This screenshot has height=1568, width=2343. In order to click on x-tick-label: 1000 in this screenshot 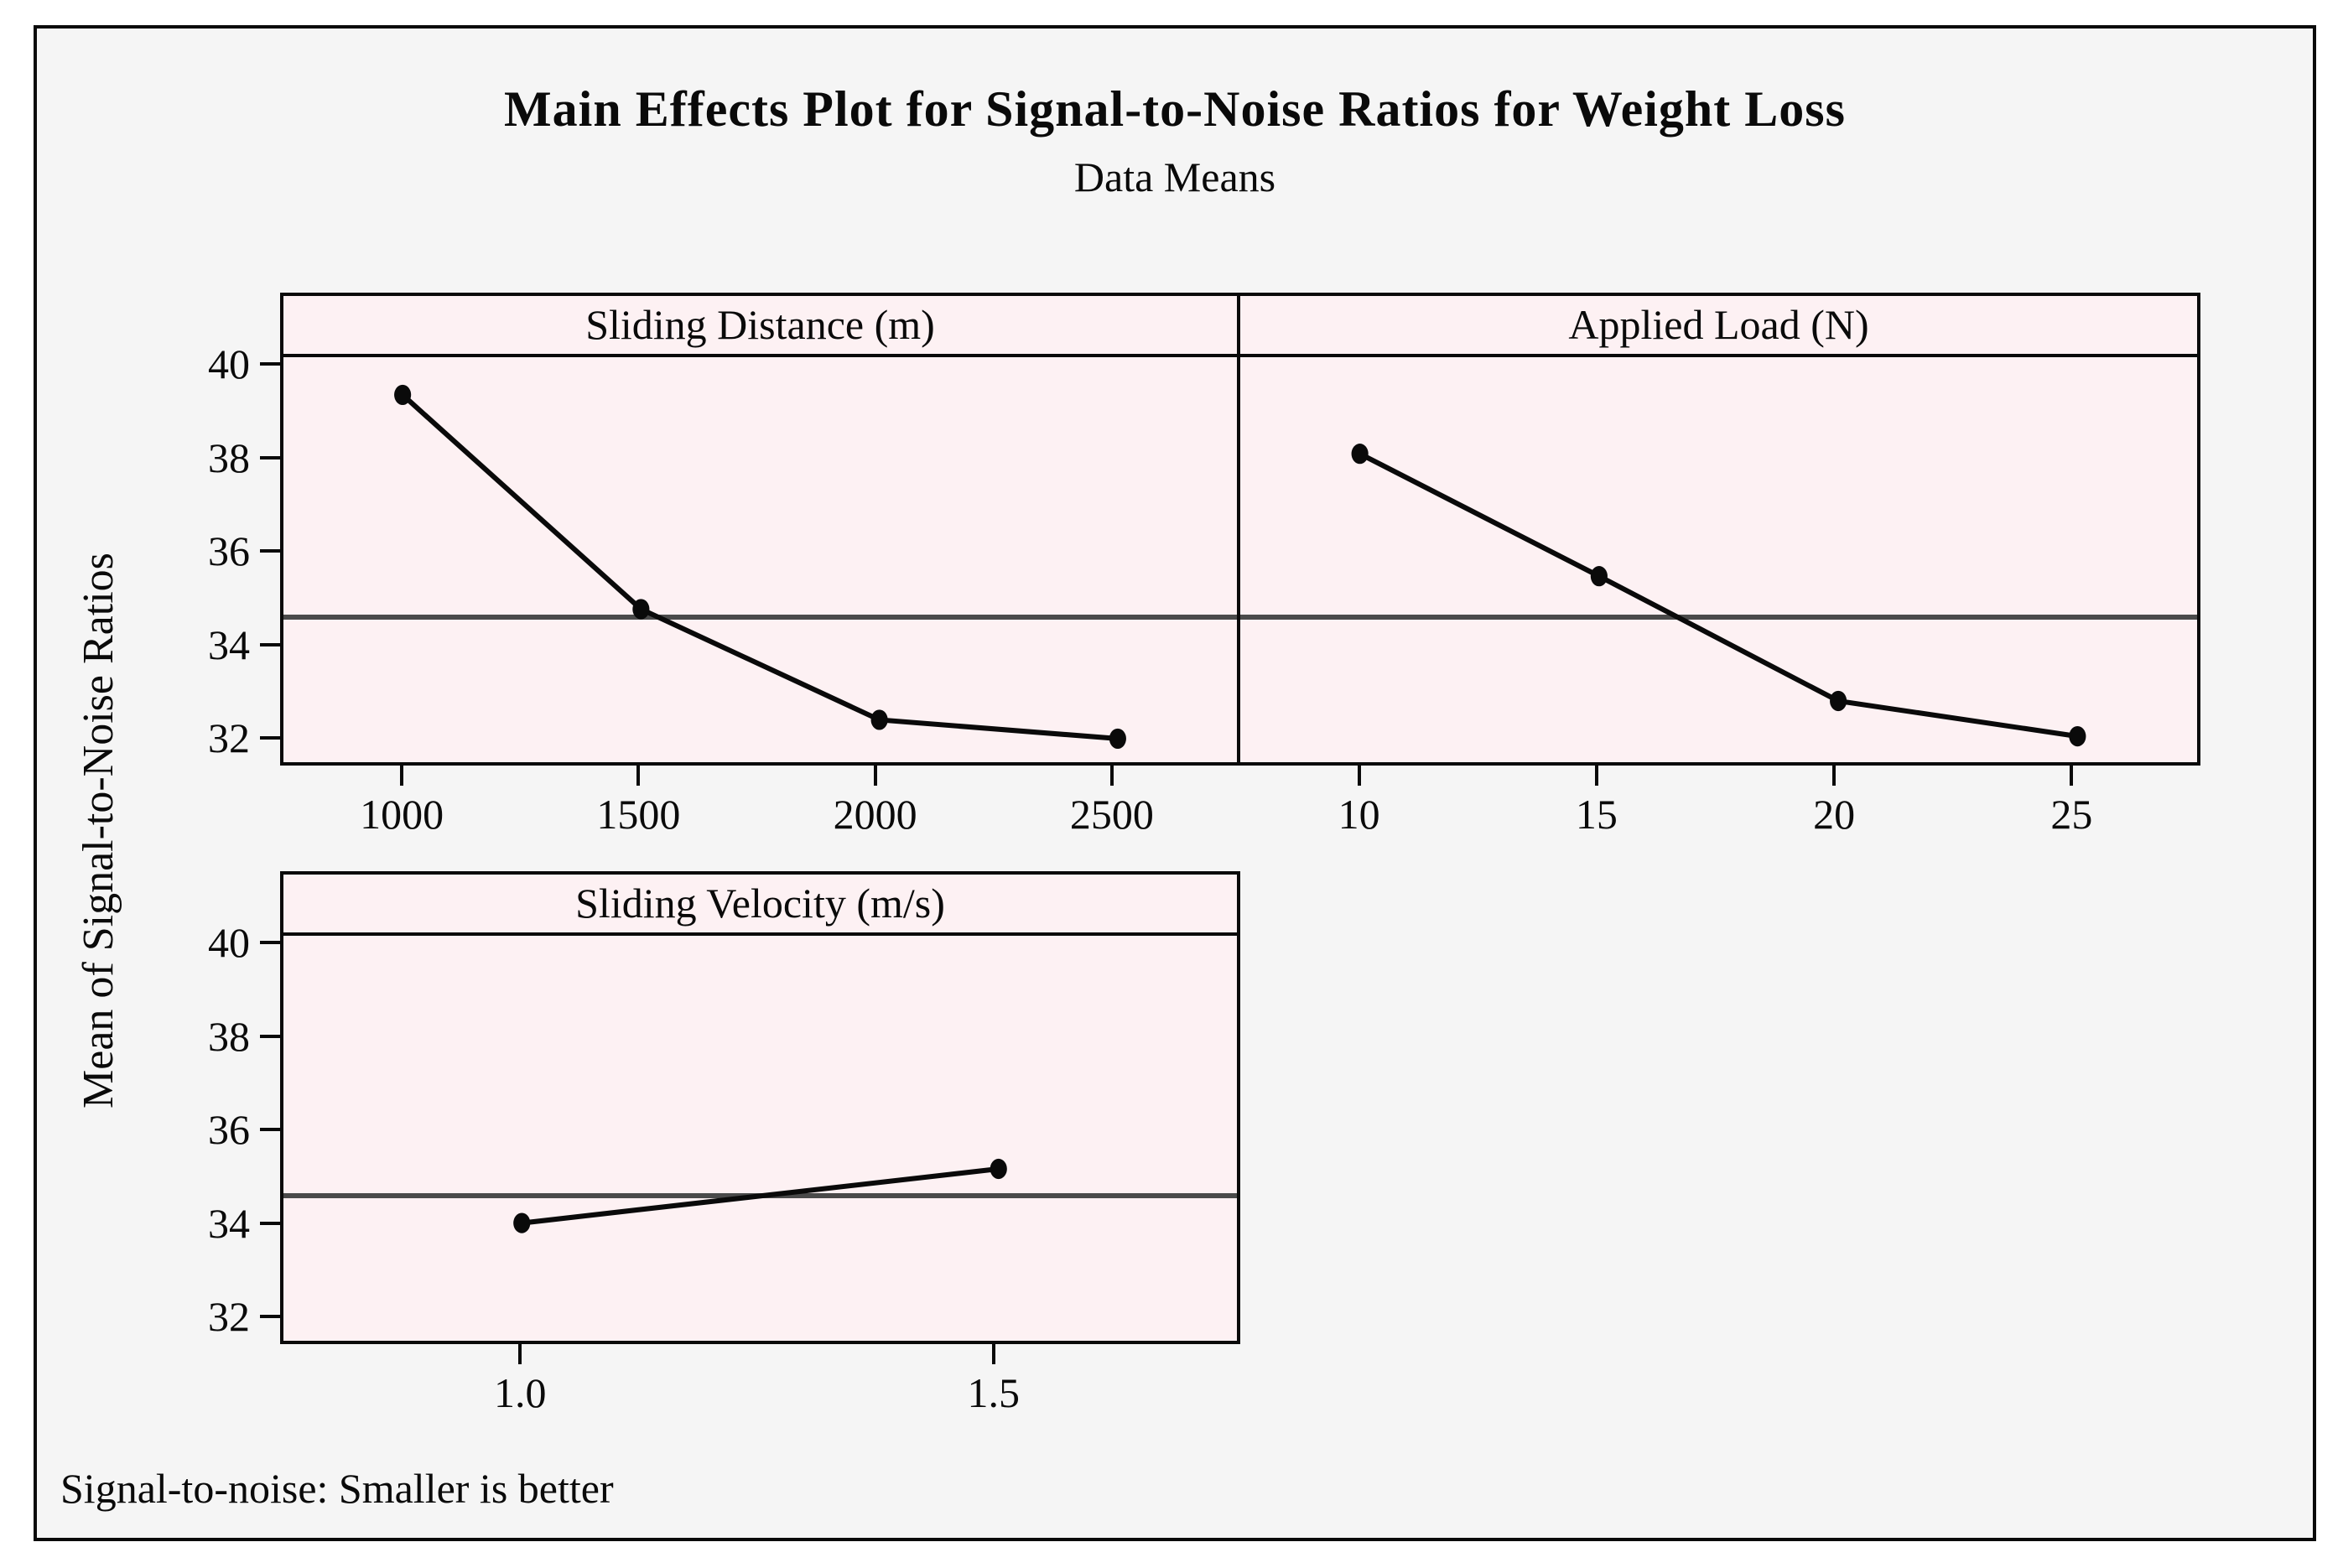, I will do `click(402, 814)`.